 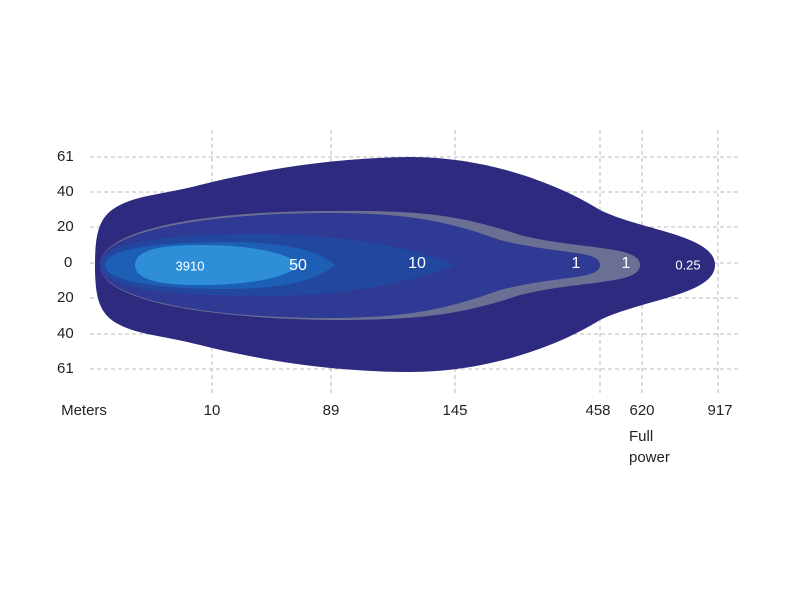 What do you see at coordinates (649, 457) in the screenshot?
I see `note: power` at bounding box center [649, 457].